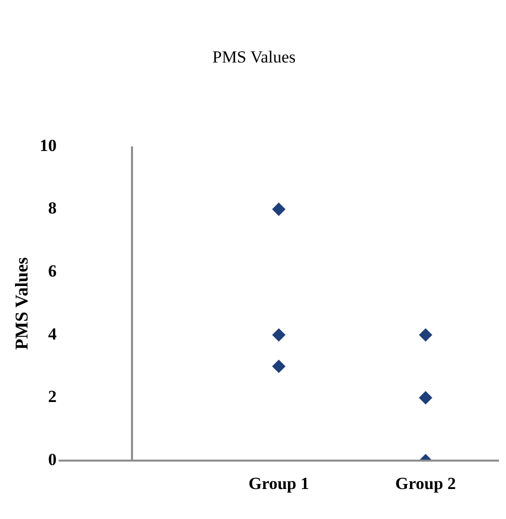  Describe the element at coordinates (53, 334) in the screenshot. I see `y-tick-label: 4` at that location.